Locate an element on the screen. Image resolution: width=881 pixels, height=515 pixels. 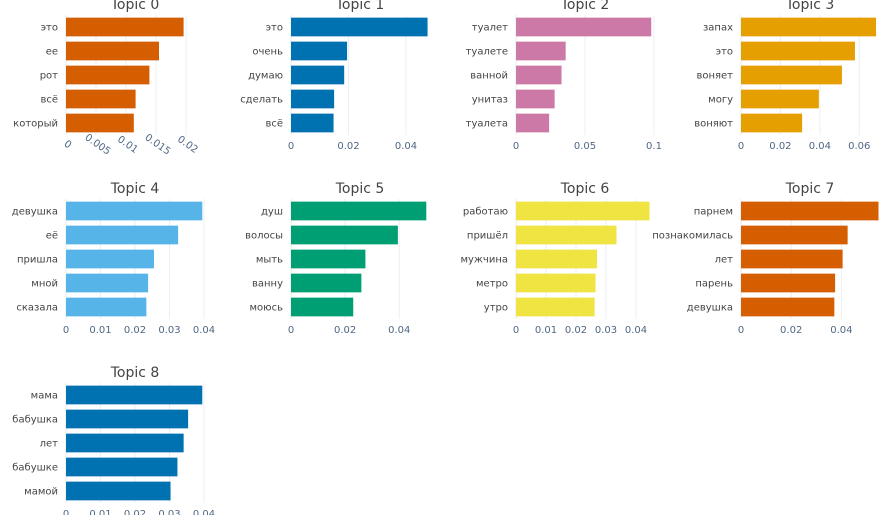
y-tick-label: душ is located at coordinates (272, 212).